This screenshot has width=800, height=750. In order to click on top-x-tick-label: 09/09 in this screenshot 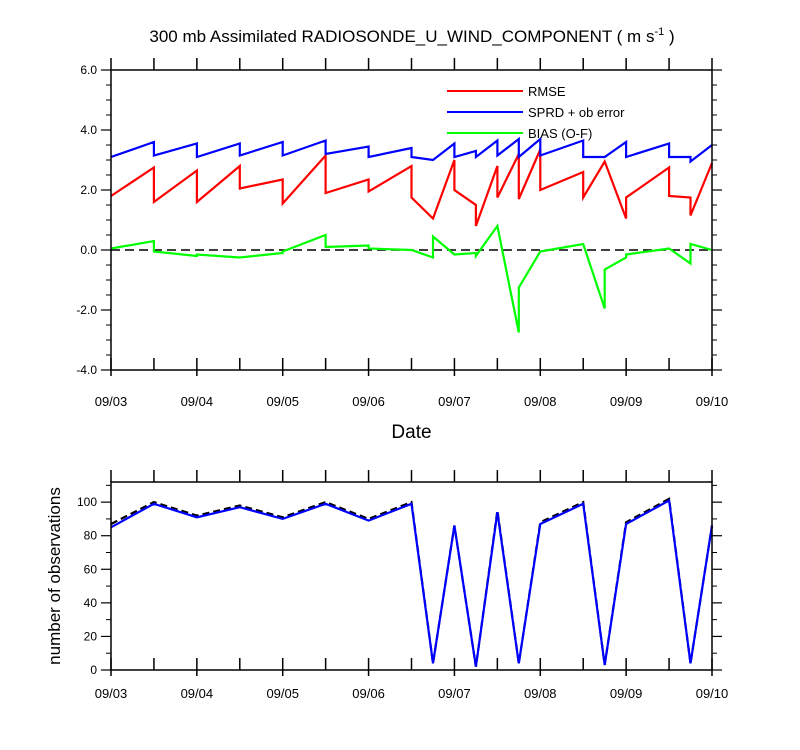, I will do `click(626, 401)`.